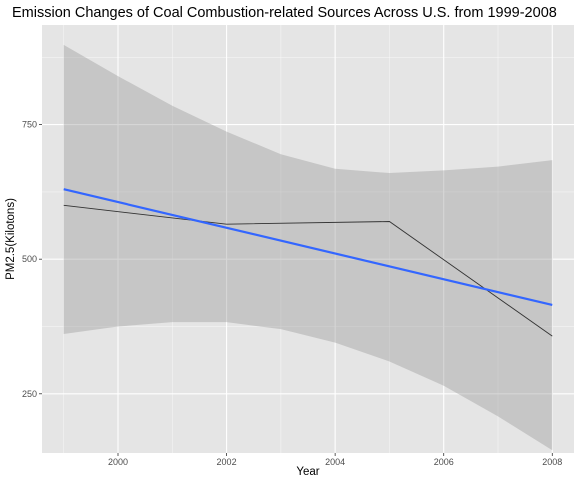 The image size is (580, 480). Describe the element at coordinates (444, 462) in the screenshot. I see `x-tick-label: 2006` at that location.